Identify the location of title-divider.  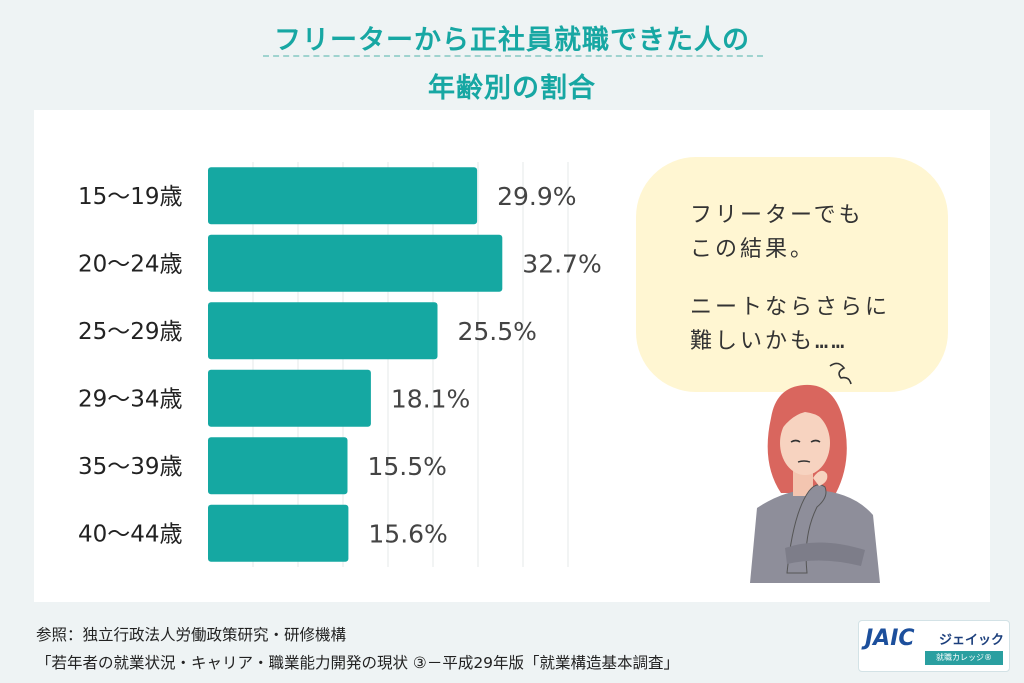
(513, 56).